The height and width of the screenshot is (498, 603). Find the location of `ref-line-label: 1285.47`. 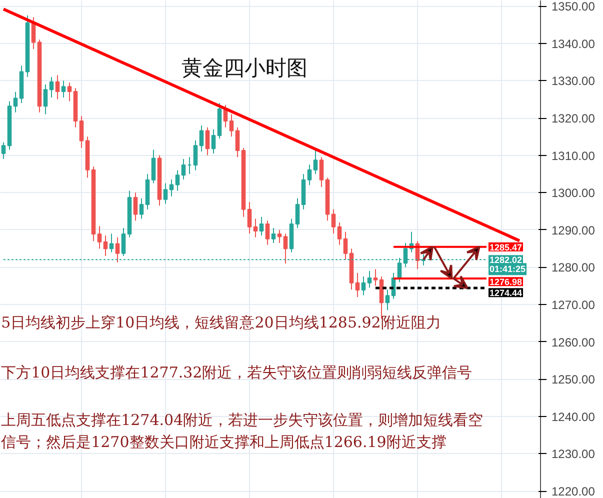

ref-line-label: 1285.47 is located at coordinates (506, 247).